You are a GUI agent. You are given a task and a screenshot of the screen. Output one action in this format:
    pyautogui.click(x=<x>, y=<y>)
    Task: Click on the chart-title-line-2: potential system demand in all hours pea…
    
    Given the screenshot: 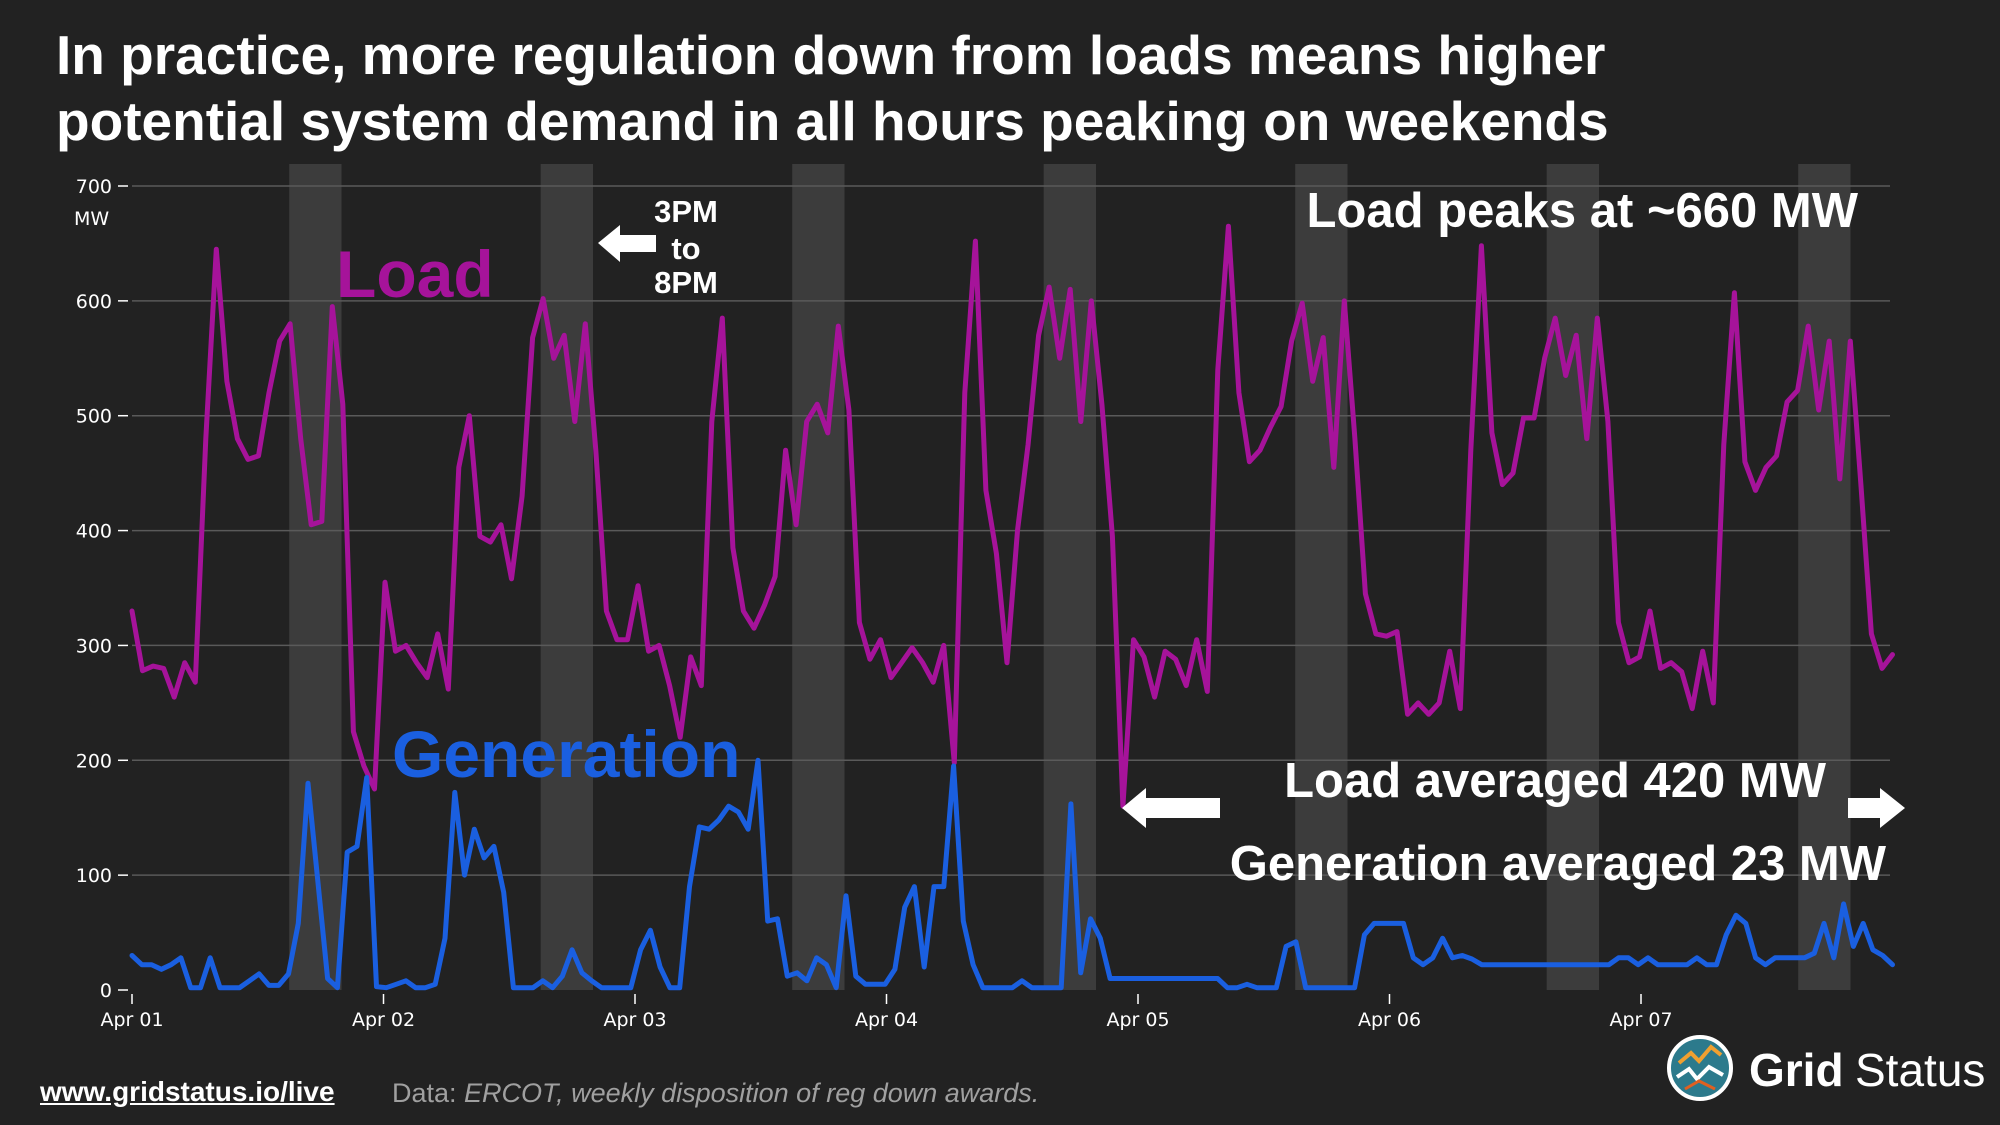 What is the action you would take?
    pyautogui.click(x=832, y=121)
    